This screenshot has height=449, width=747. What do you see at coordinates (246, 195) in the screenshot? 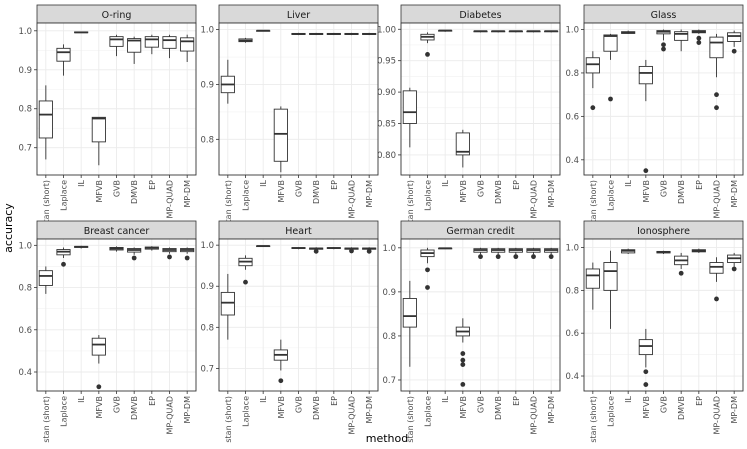
I see `x-tick-label: Laplace` at bounding box center [246, 195].